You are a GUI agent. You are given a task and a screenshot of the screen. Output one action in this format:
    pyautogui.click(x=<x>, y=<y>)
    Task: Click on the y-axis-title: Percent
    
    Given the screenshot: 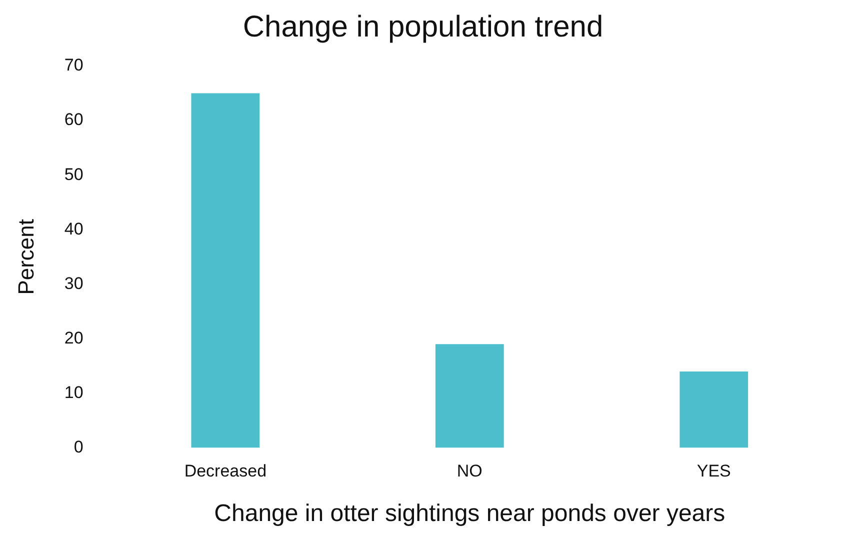 What is the action you would take?
    pyautogui.click(x=25, y=256)
    